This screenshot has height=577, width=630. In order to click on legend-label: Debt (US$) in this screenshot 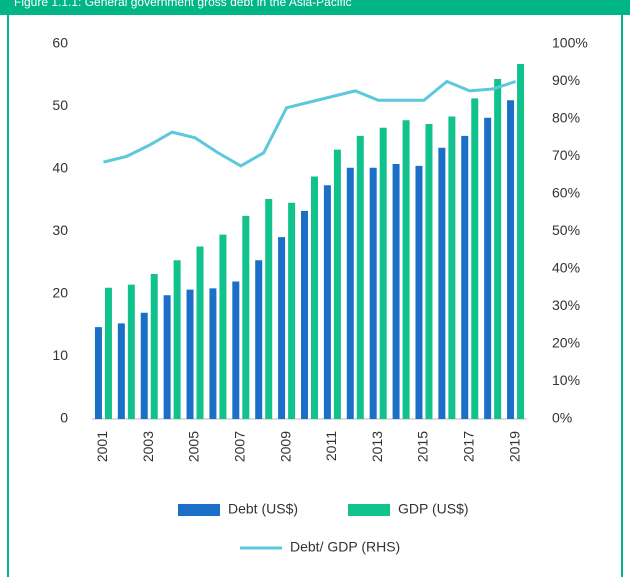, I will do `click(263, 509)`.